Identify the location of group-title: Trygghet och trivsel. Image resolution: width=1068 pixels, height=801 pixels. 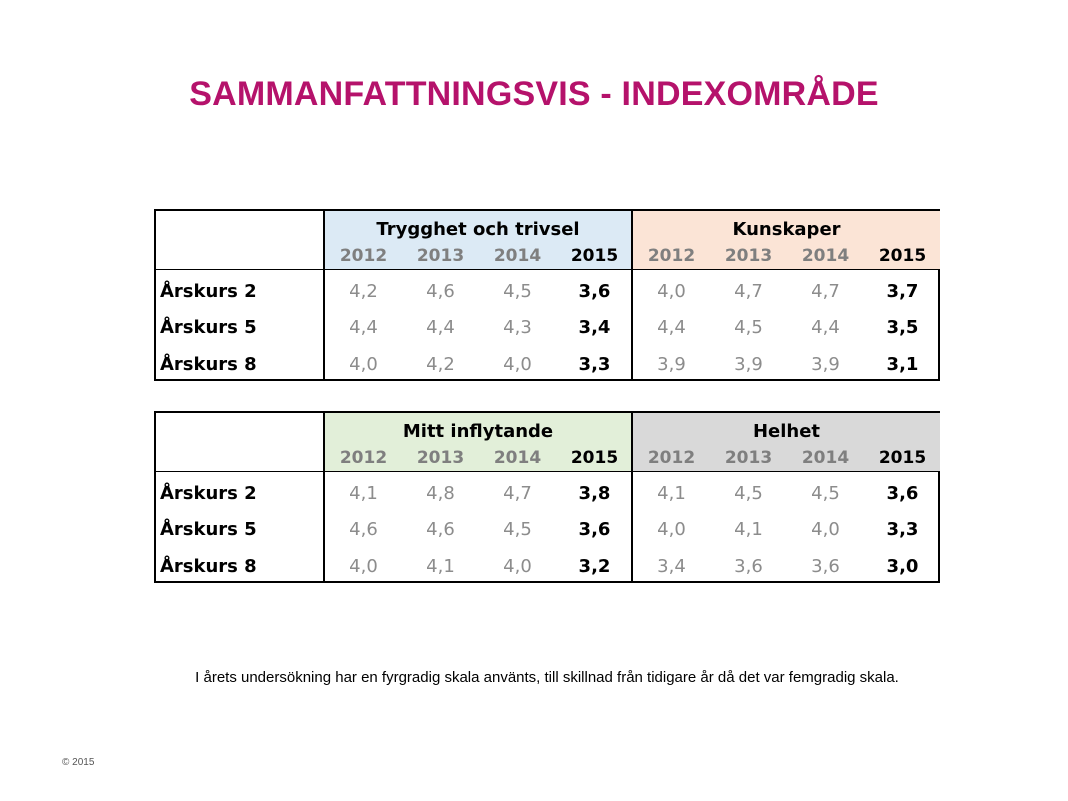
(478, 229).